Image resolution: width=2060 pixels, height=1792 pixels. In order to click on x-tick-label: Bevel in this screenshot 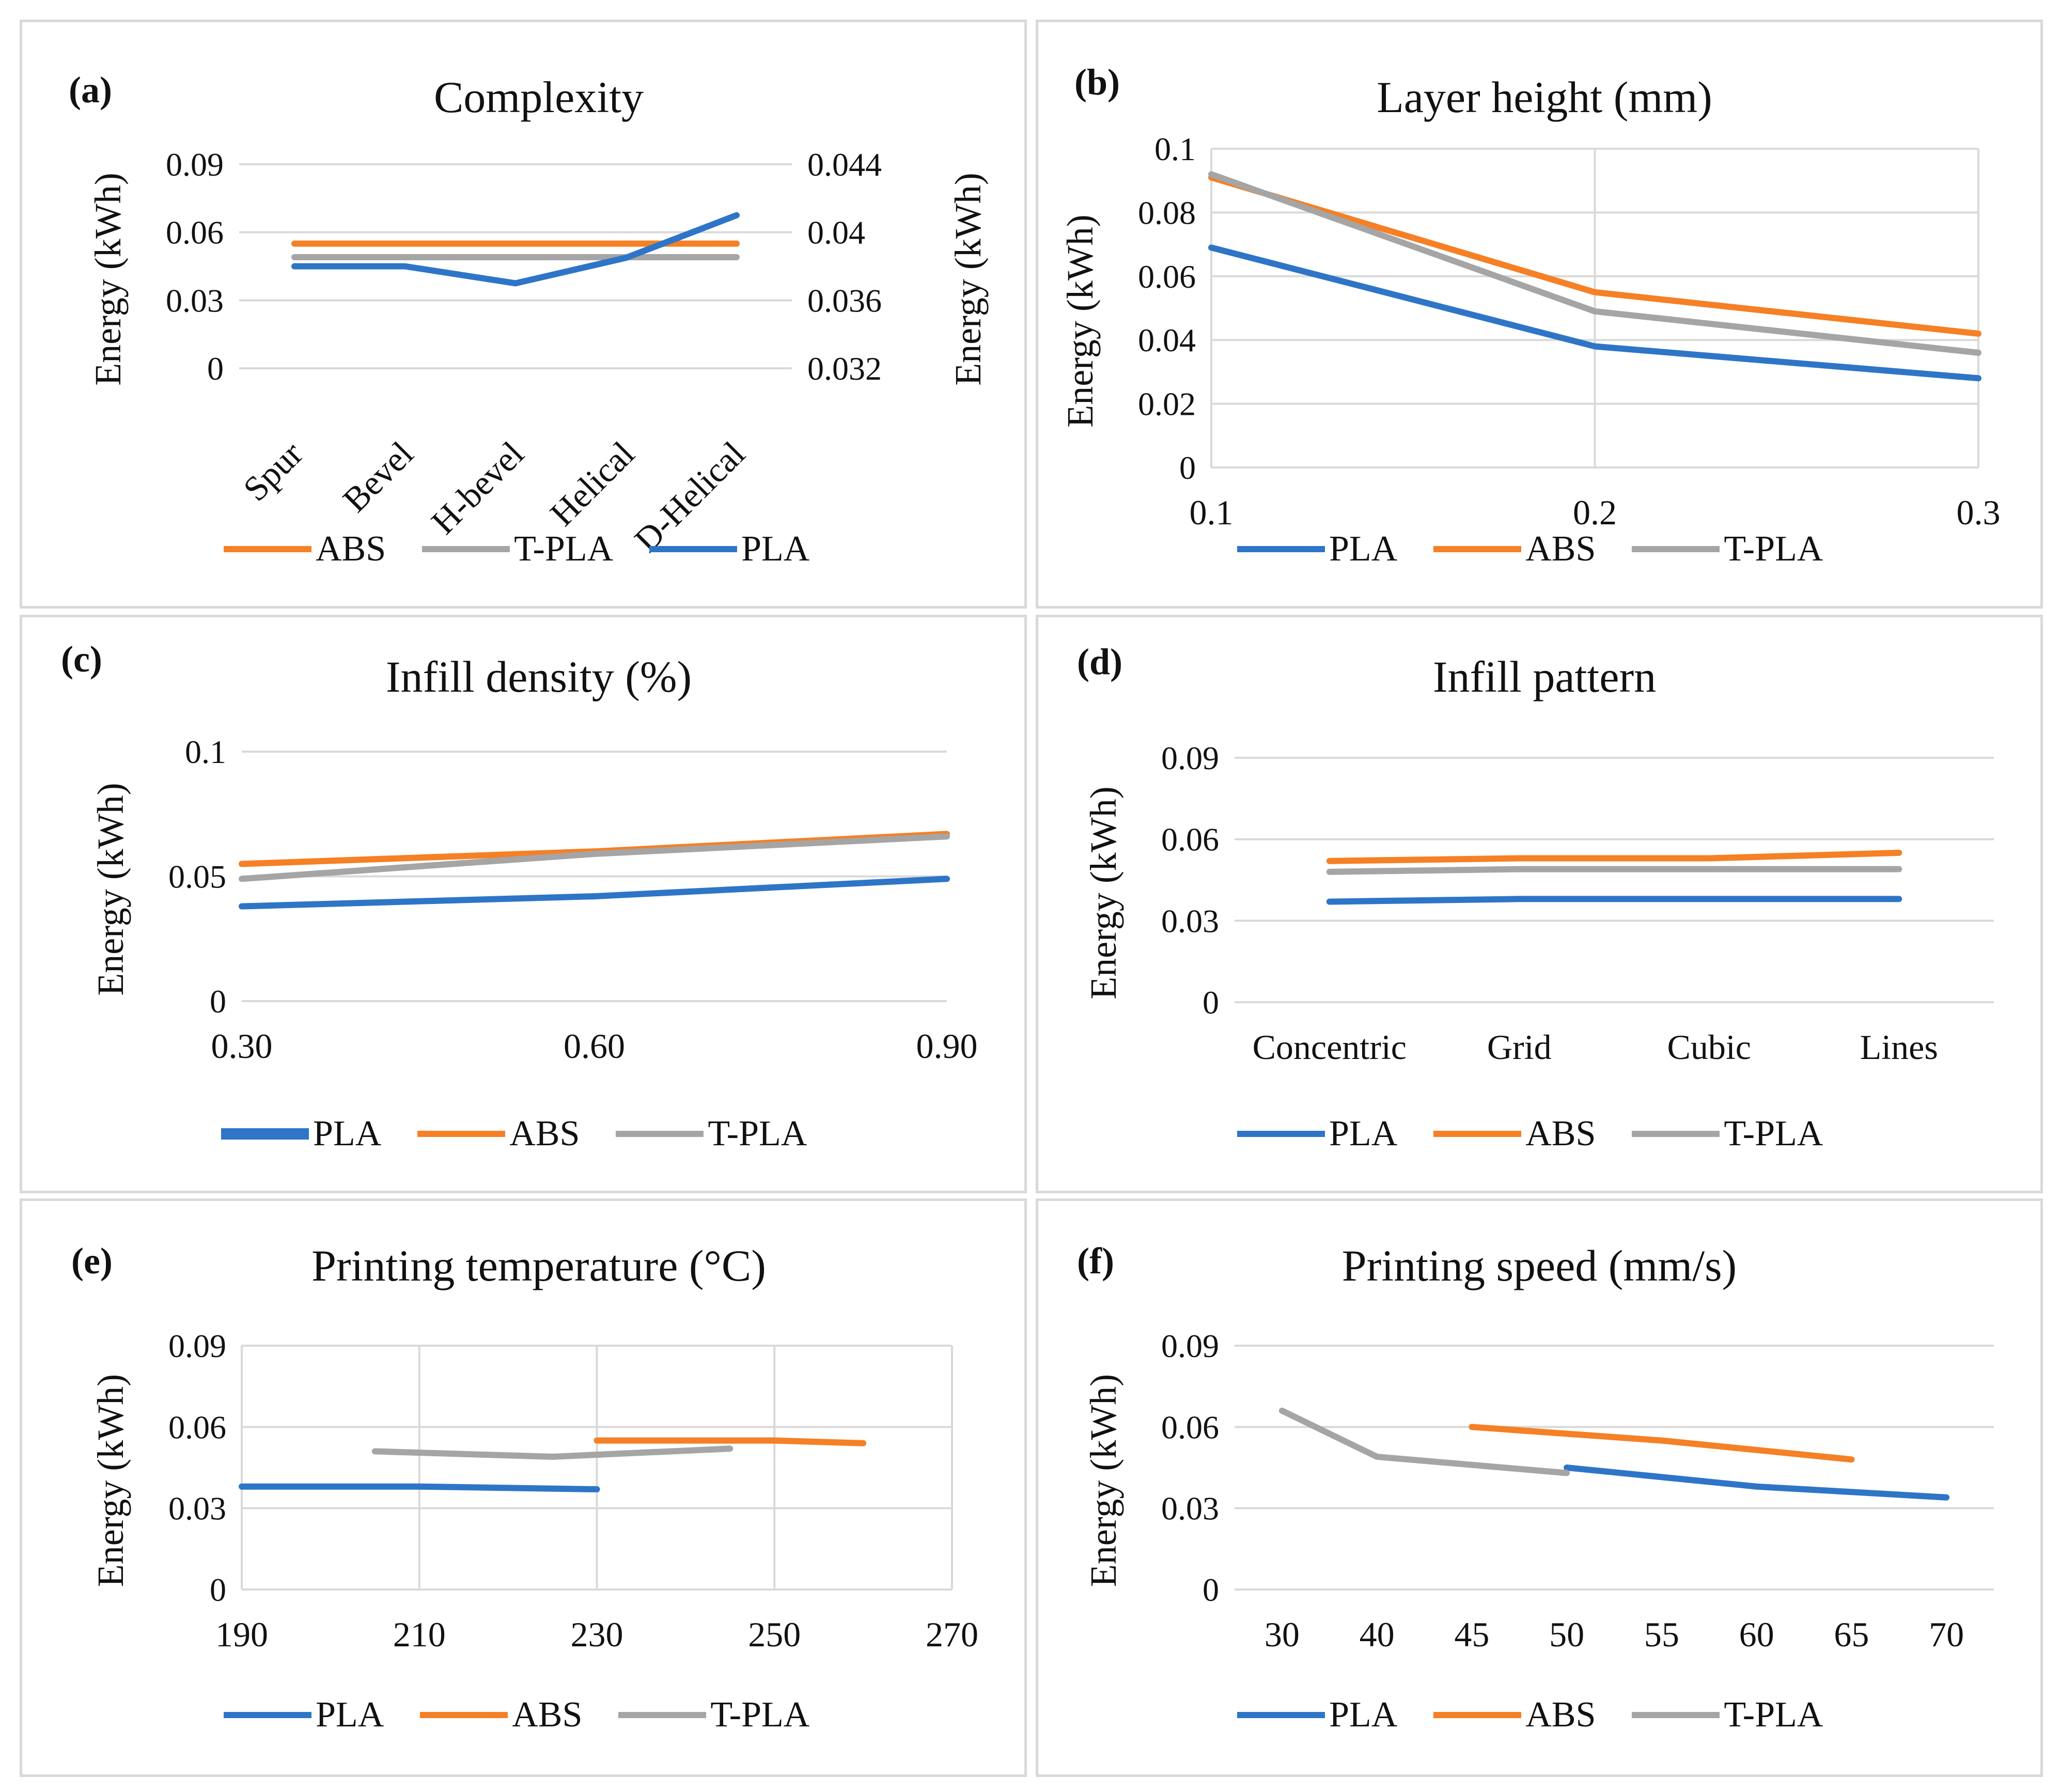, I will do `click(378, 477)`.